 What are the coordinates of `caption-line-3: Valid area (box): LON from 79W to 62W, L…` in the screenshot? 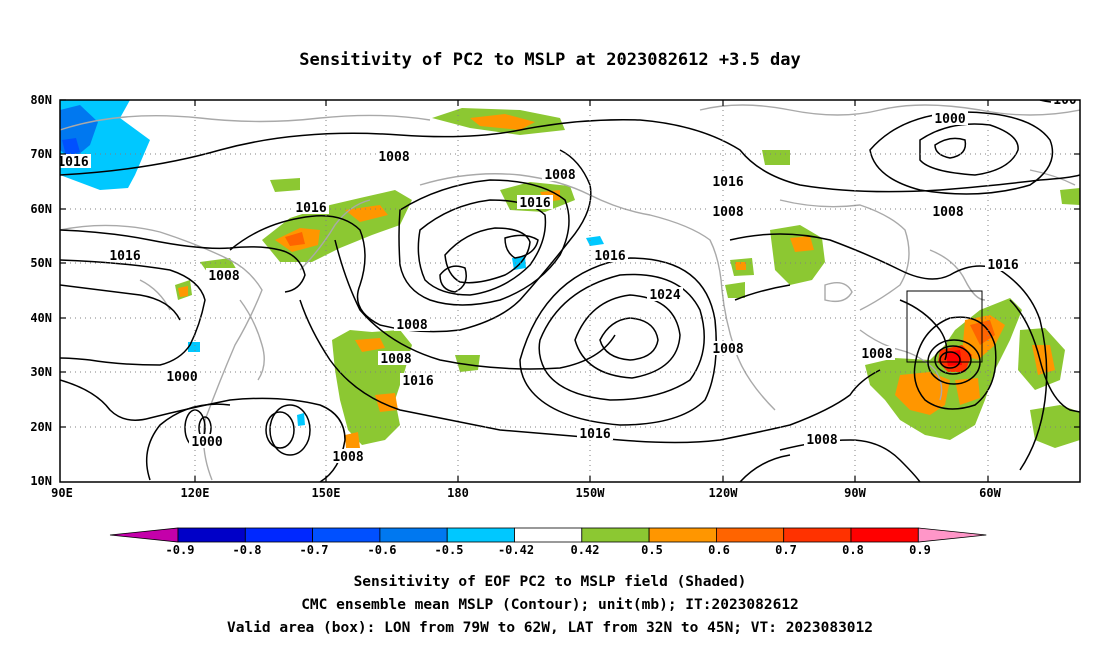 It's located at (549, 628).